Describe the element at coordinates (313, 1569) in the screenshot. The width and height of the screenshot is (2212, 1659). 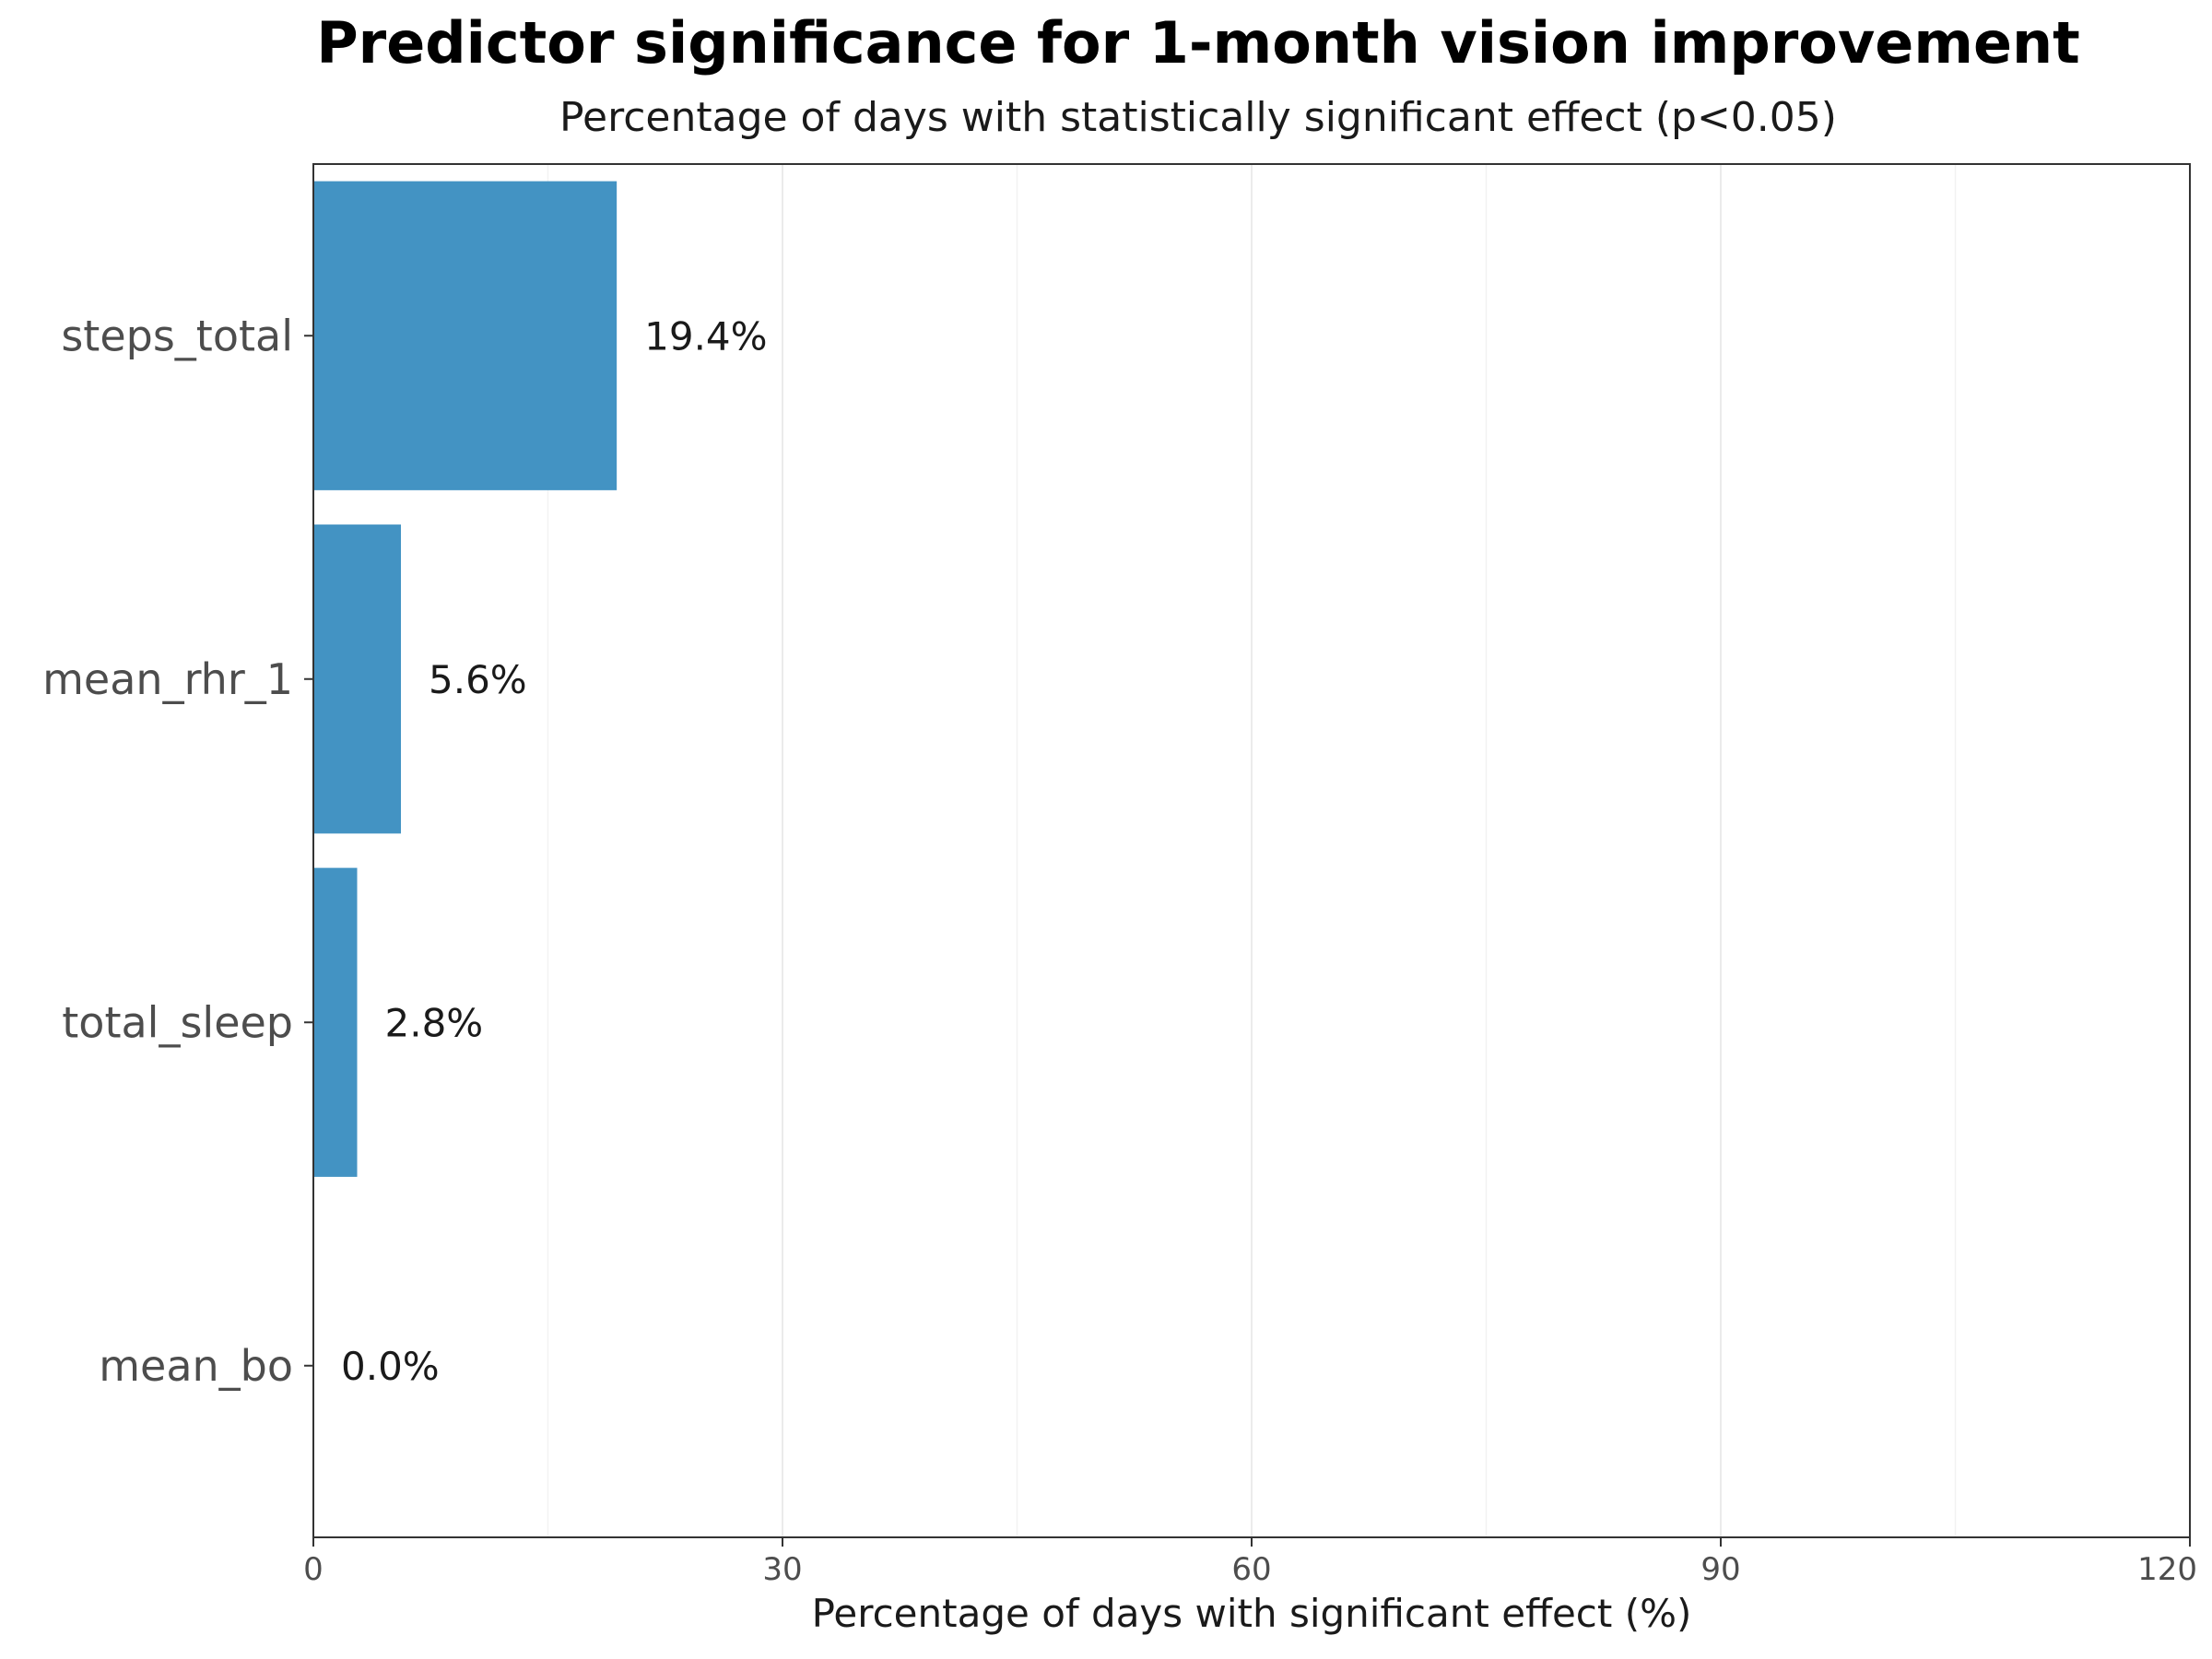
I see `x-tick-label: 0` at that location.